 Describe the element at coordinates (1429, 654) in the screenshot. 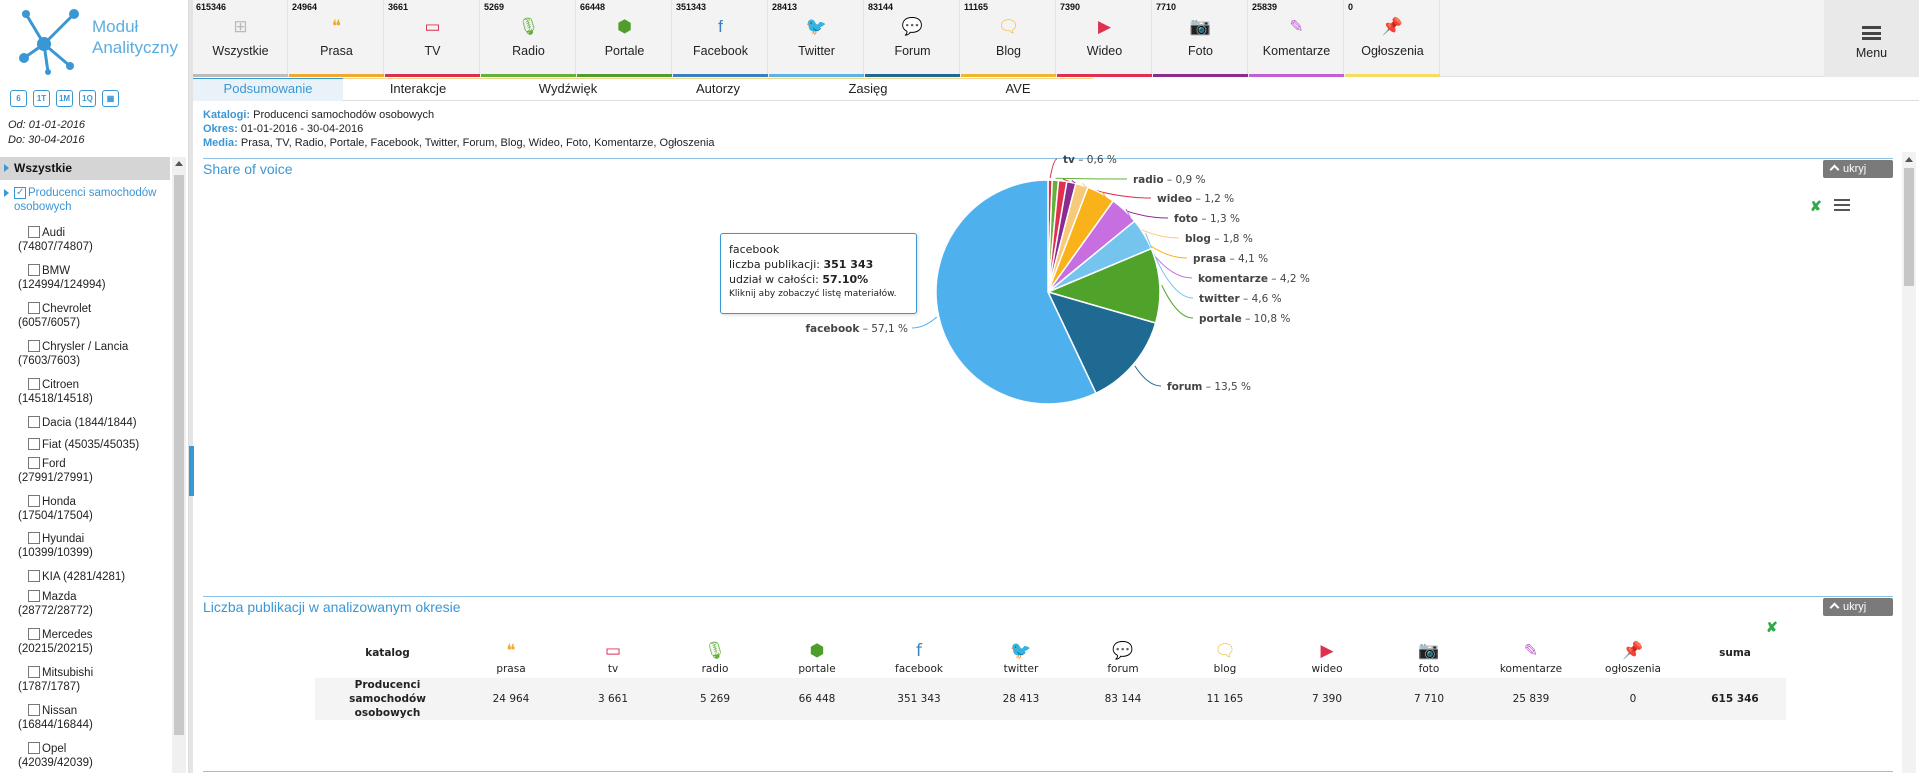

I see `col-header-foto: 📷 foto` at that location.